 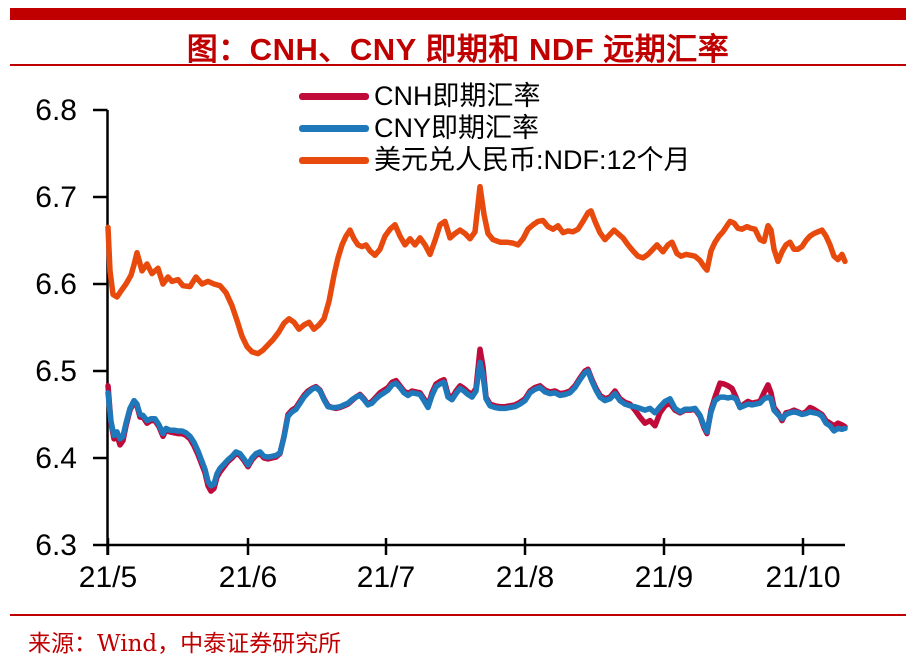 What do you see at coordinates (458, 615) in the screenshot?
I see `footer-divider` at bounding box center [458, 615].